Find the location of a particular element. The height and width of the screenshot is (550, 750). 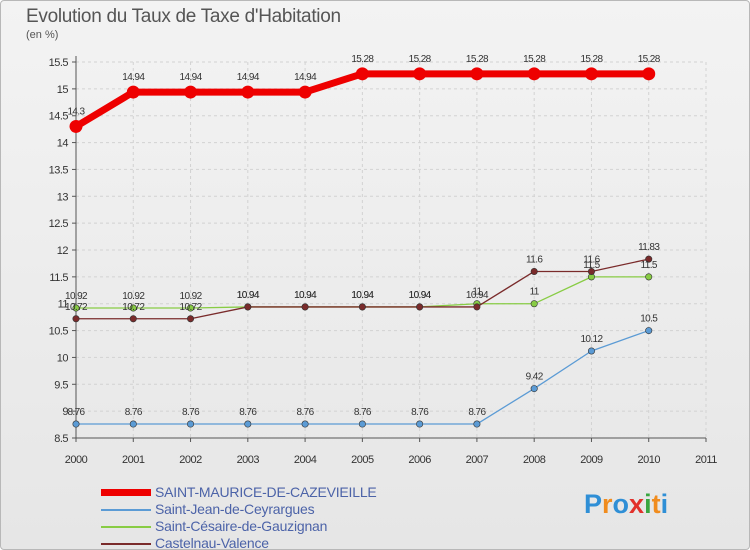

legend-item: Saint-Jean-de-Ceyrargues is located at coordinates (239, 509).